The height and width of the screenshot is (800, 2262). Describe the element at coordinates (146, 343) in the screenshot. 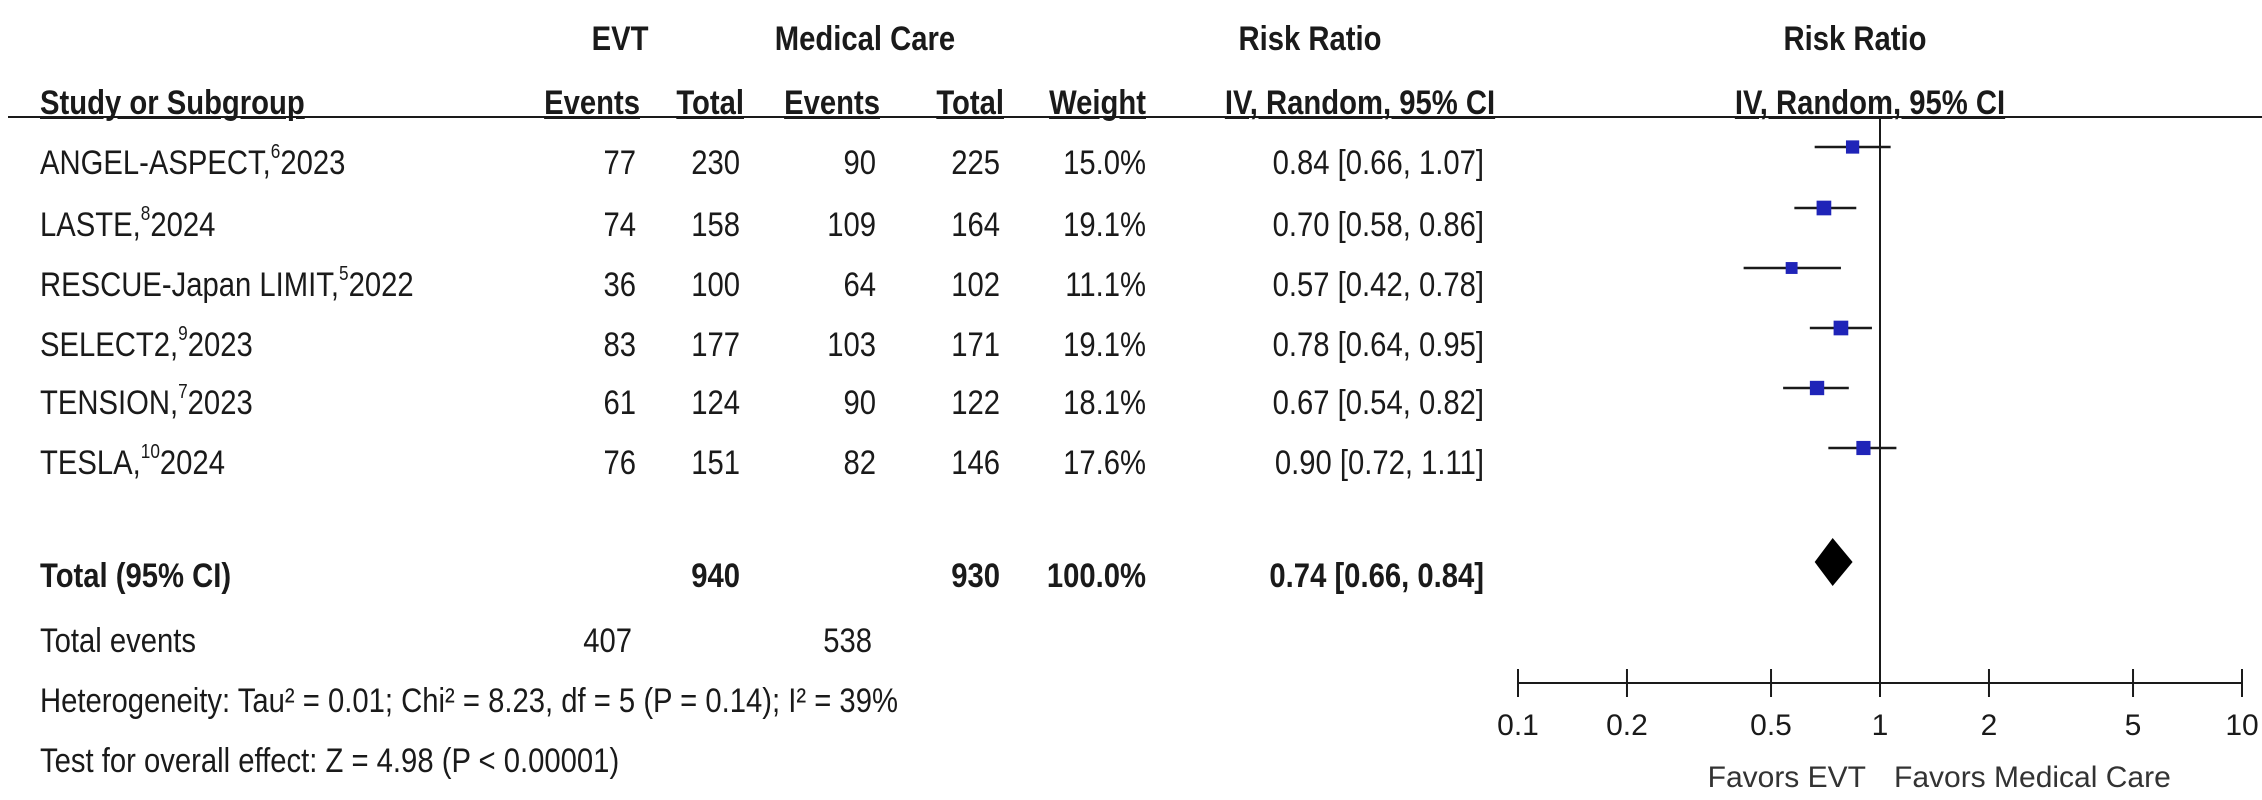

I see `study-name: SELECT2,92023` at that location.